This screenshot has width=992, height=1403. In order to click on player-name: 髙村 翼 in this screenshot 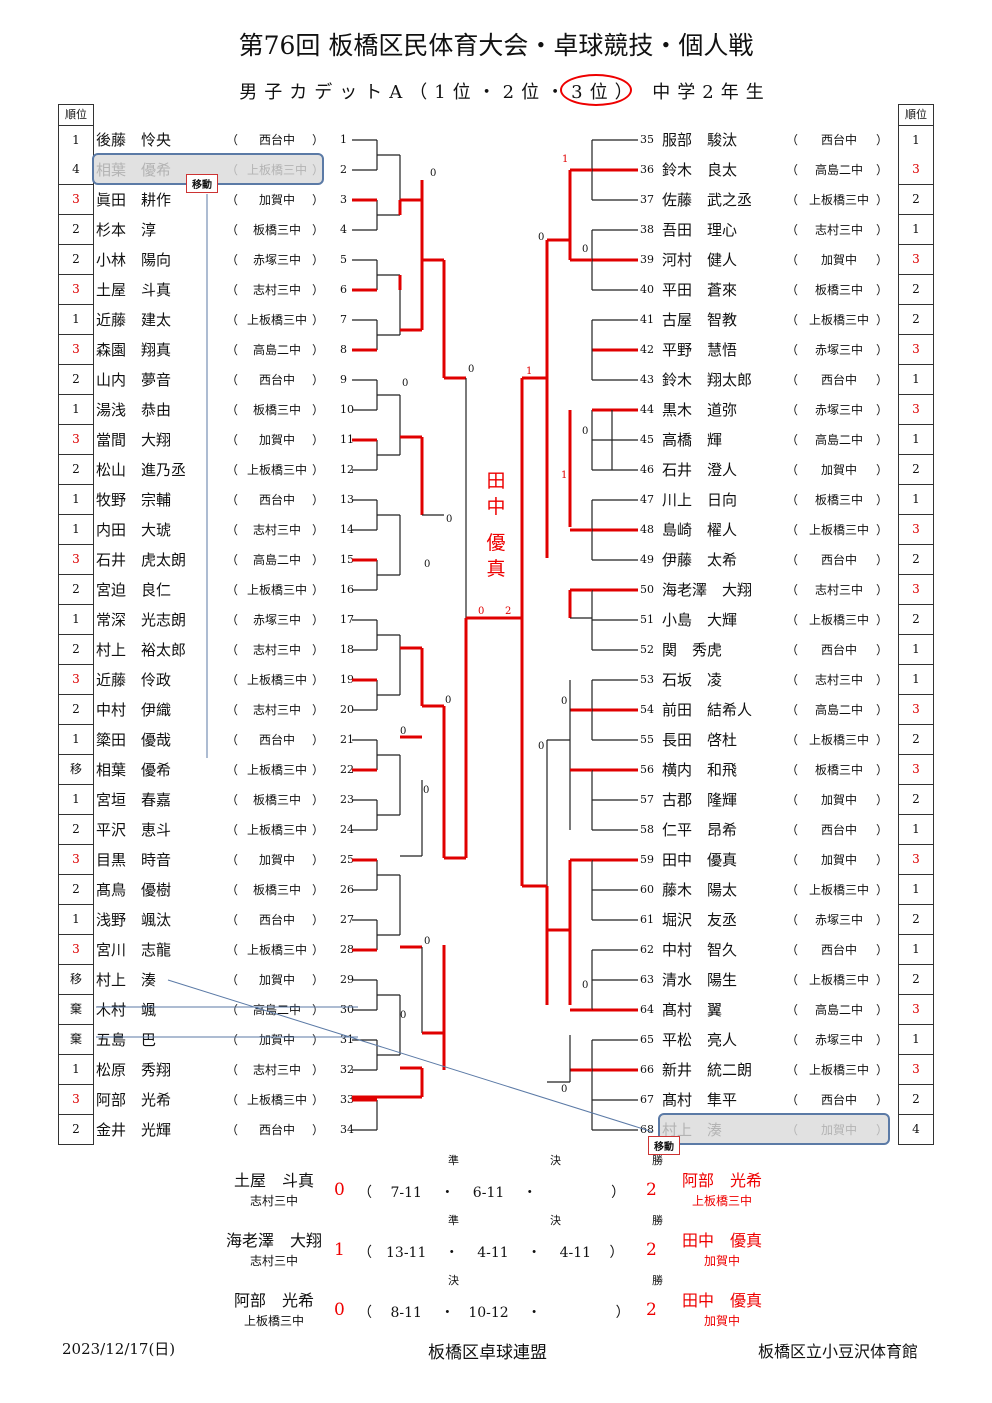, I will do `click(692, 1010)`.